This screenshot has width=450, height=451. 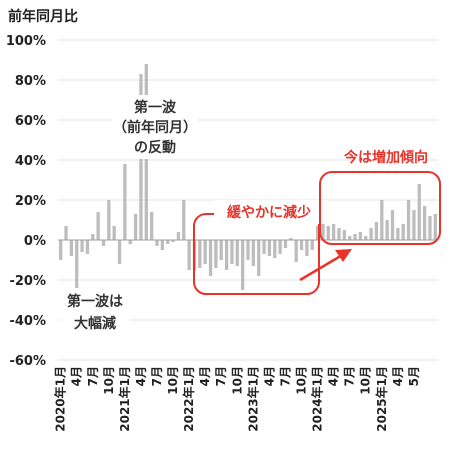 I want to click on annotation-text: の反動, so click(x=155, y=147).